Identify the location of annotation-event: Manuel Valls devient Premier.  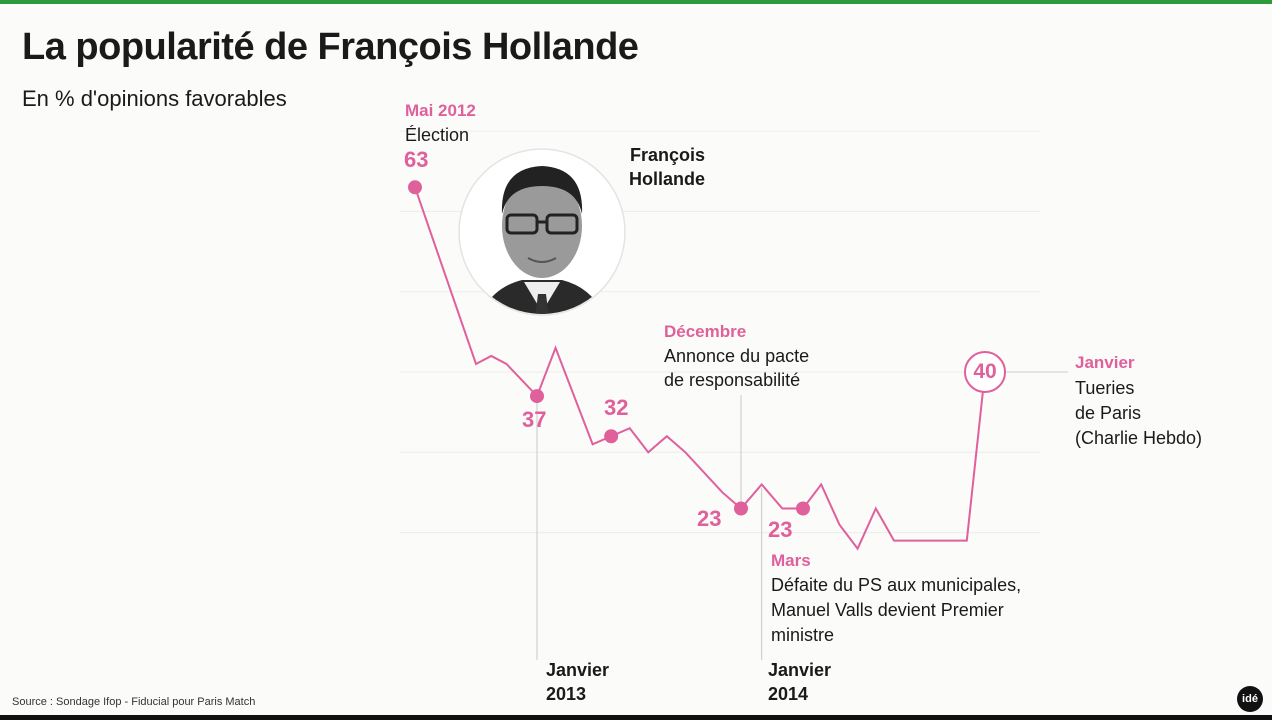
(887, 610).